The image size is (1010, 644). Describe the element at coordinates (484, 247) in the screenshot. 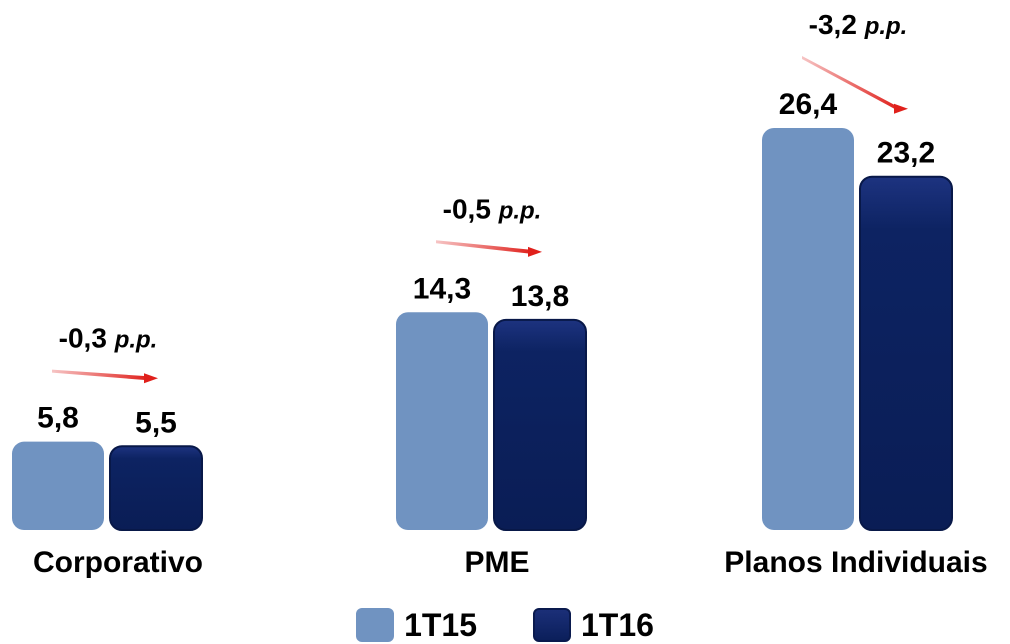

I see `trend-arrow-pme` at that location.